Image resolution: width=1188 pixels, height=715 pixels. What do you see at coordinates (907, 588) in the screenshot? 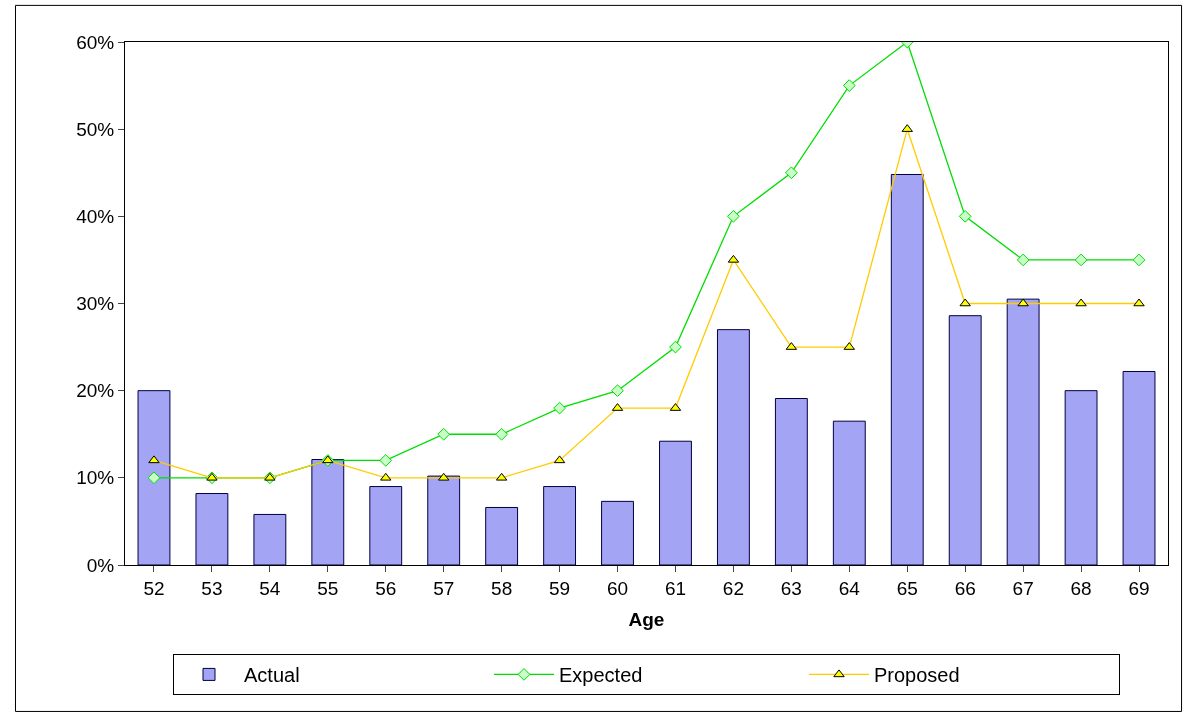
I see `x-tick-label: 65` at bounding box center [907, 588].